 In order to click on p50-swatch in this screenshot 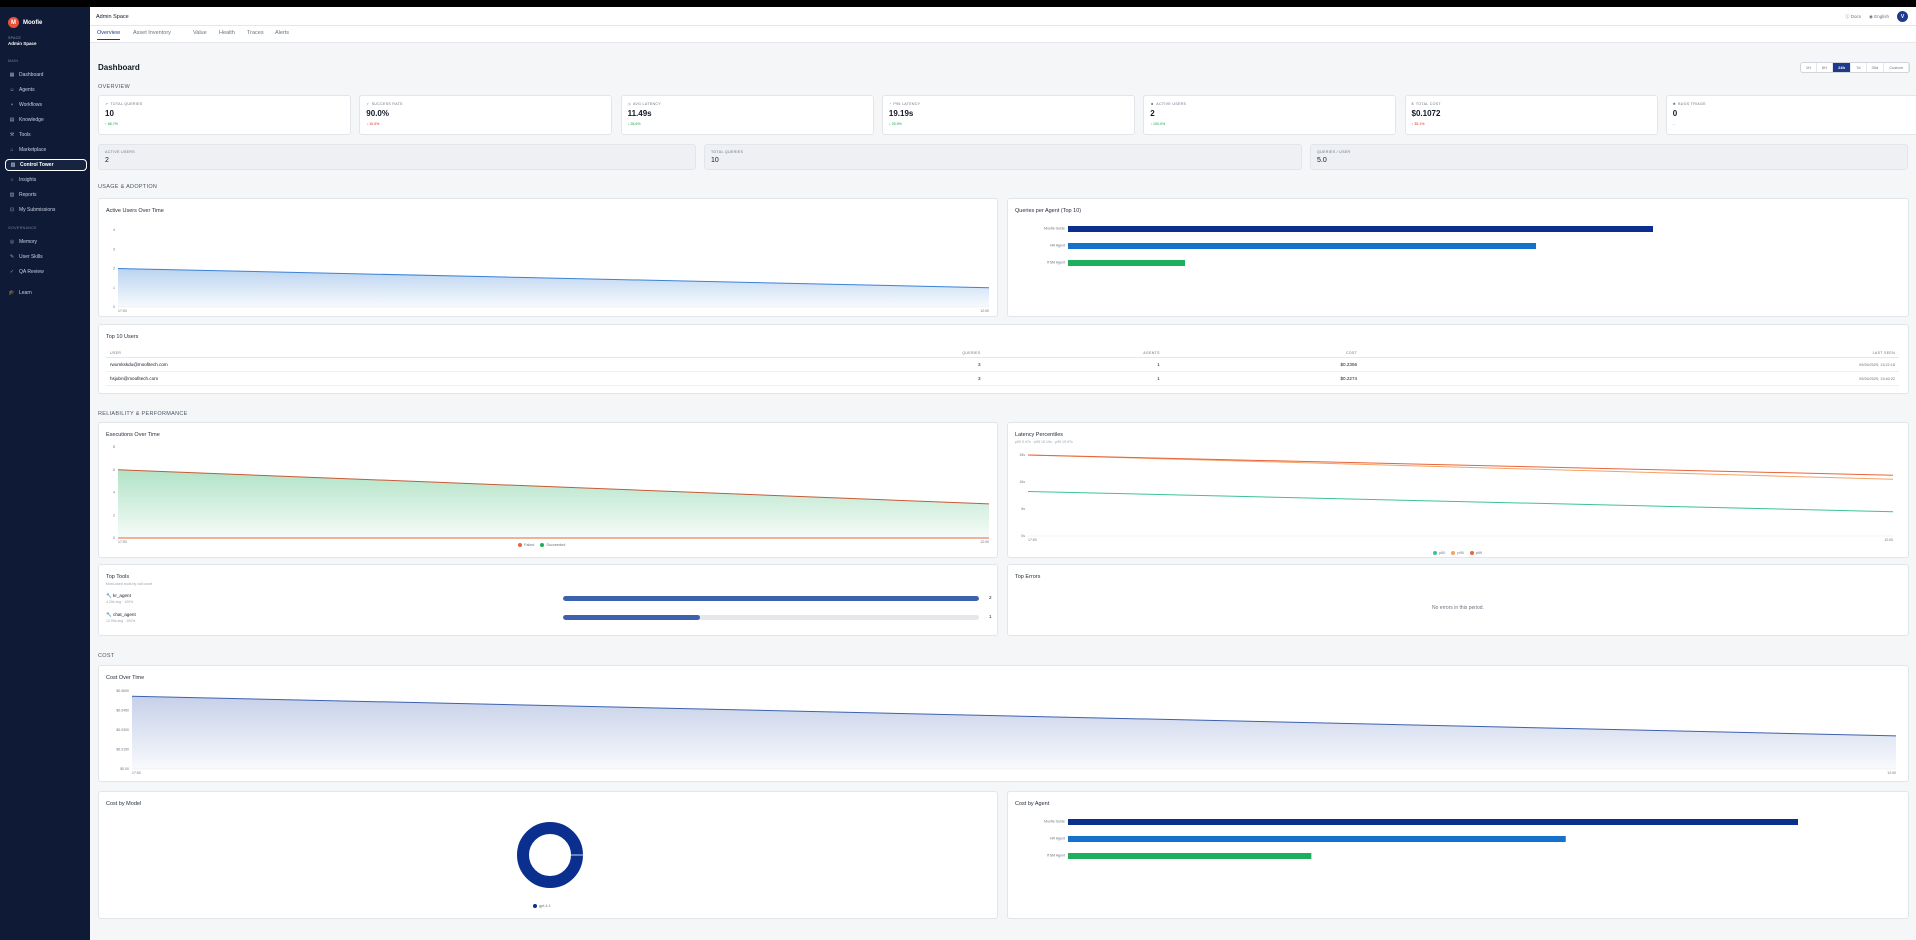, I will do `click(1435, 553)`.